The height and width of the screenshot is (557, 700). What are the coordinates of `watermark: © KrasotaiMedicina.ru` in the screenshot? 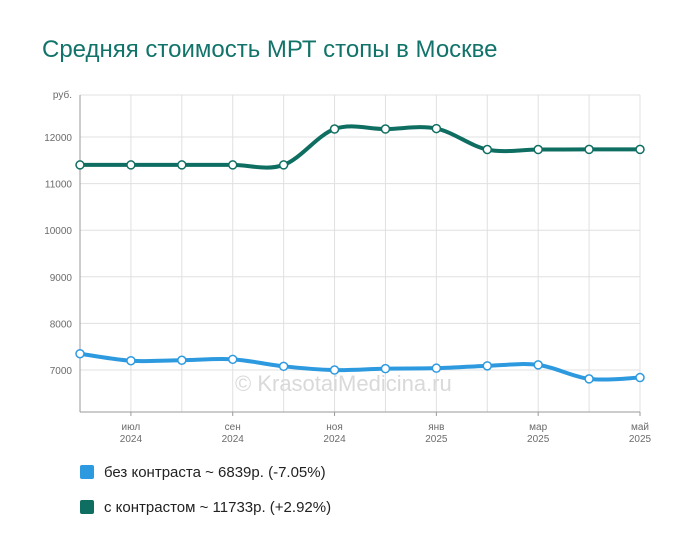 It's located at (343, 383).